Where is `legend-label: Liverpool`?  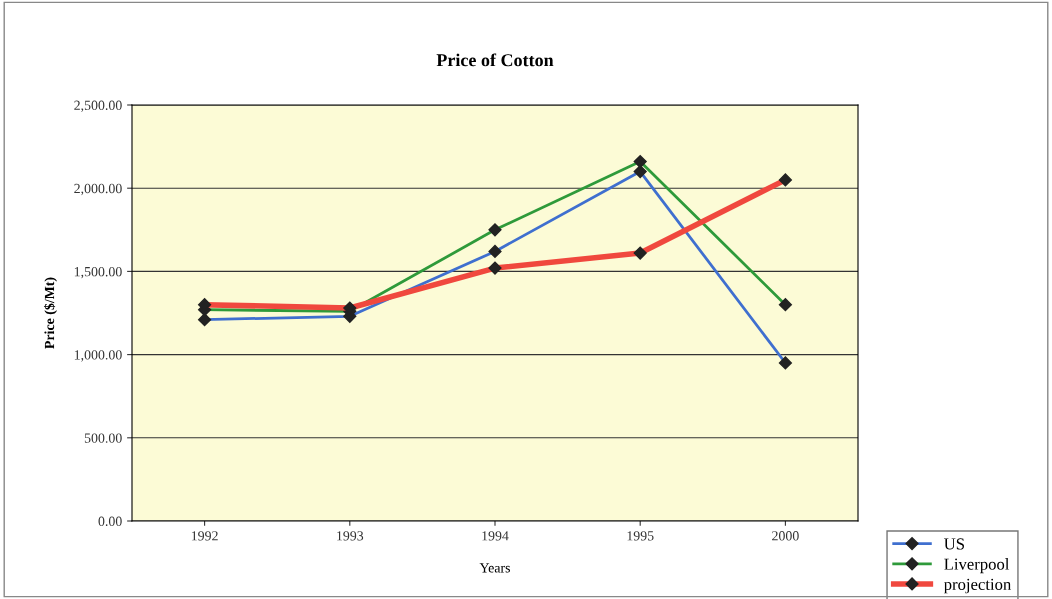
legend-label: Liverpool is located at coordinates (977, 566).